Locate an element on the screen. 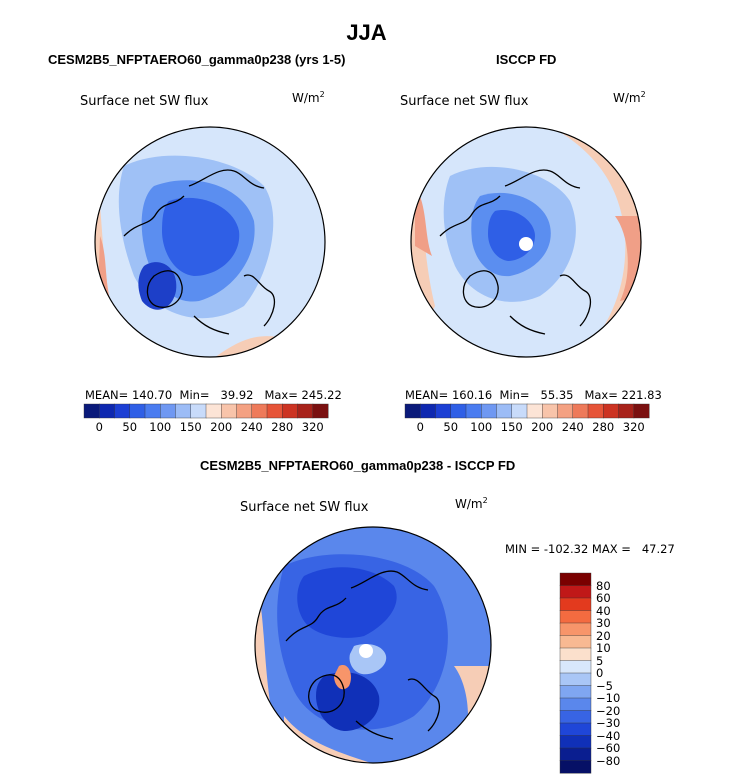 The height and width of the screenshot is (783, 733). min-label: MIN = is located at coordinates (523, 549).